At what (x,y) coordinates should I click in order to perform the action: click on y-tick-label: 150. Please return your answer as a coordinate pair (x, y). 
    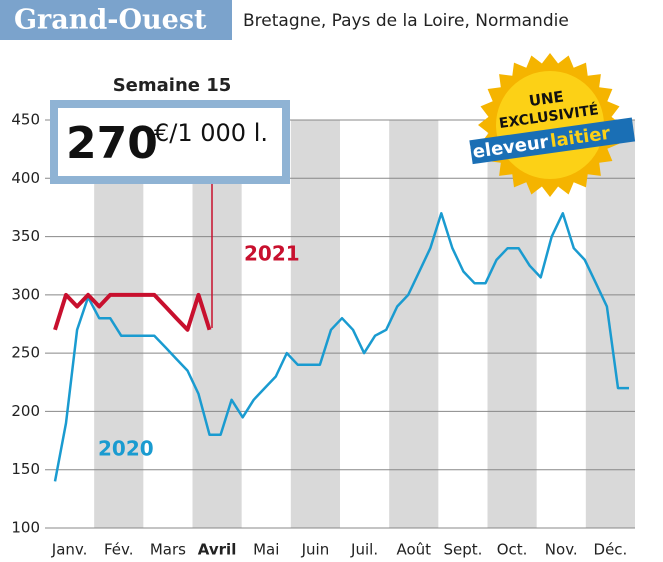
    Looking at the image, I should click on (25, 469).